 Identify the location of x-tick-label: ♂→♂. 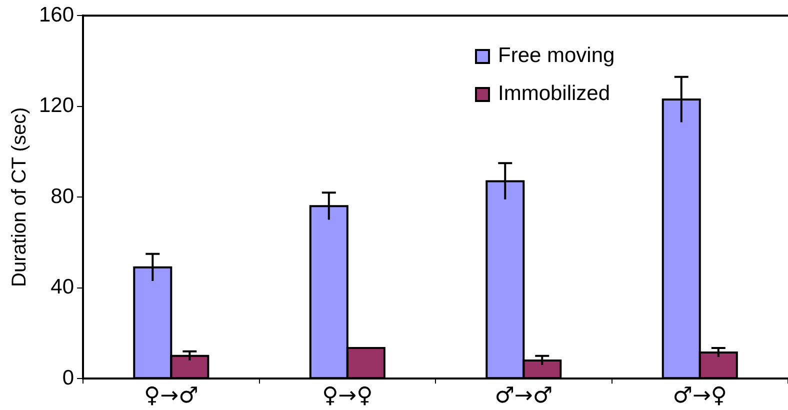
(523, 396).